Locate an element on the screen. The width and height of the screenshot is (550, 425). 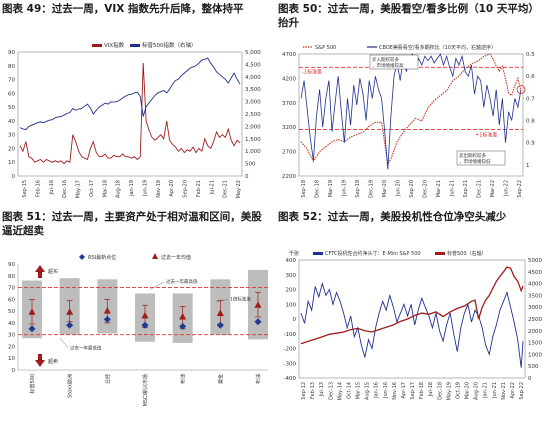
y-right-tick: 500 is located at coordinates (533, 367).